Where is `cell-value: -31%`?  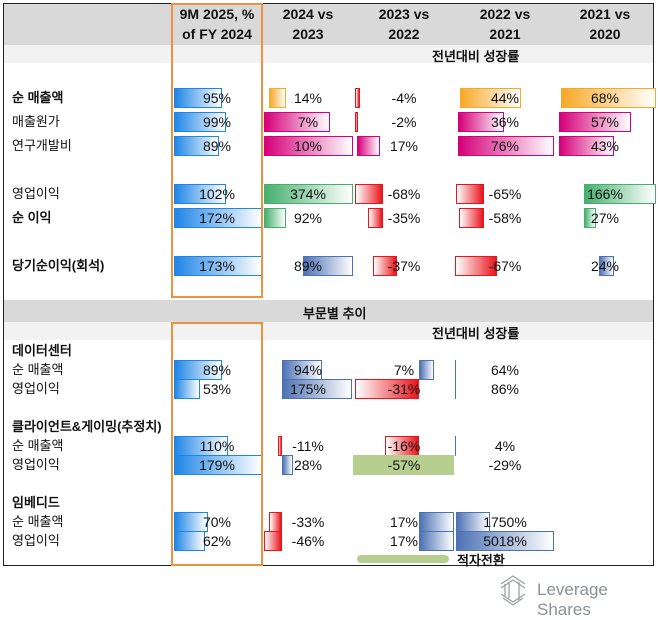 cell-value: -31% is located at coordinates (404, 389).